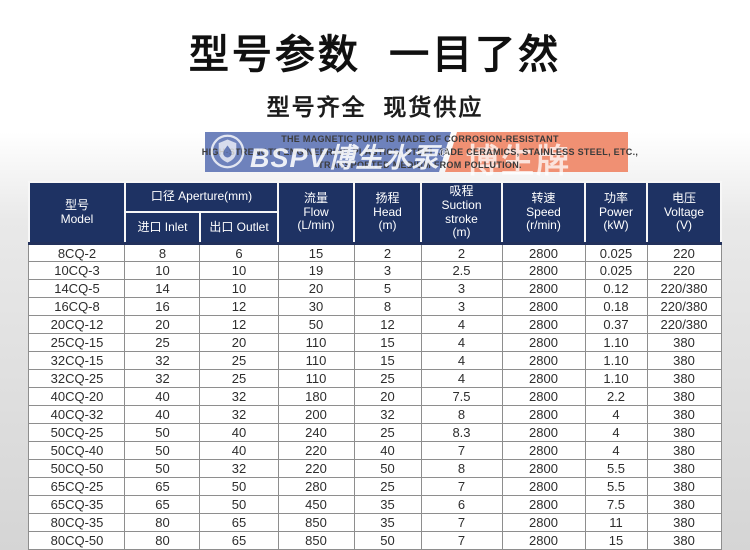  What do you see at coordinates (162, 469) in the screenshot?
I see `cell-inlet: 50` at bounding box center [162, 469].